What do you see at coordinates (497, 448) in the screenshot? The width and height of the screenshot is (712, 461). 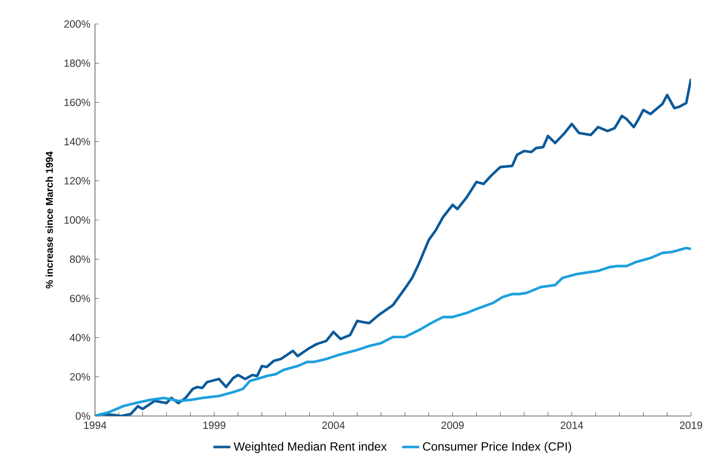 I see `legend-label: Consumer Price Index (CPI)` at bounding box center [497, 448].